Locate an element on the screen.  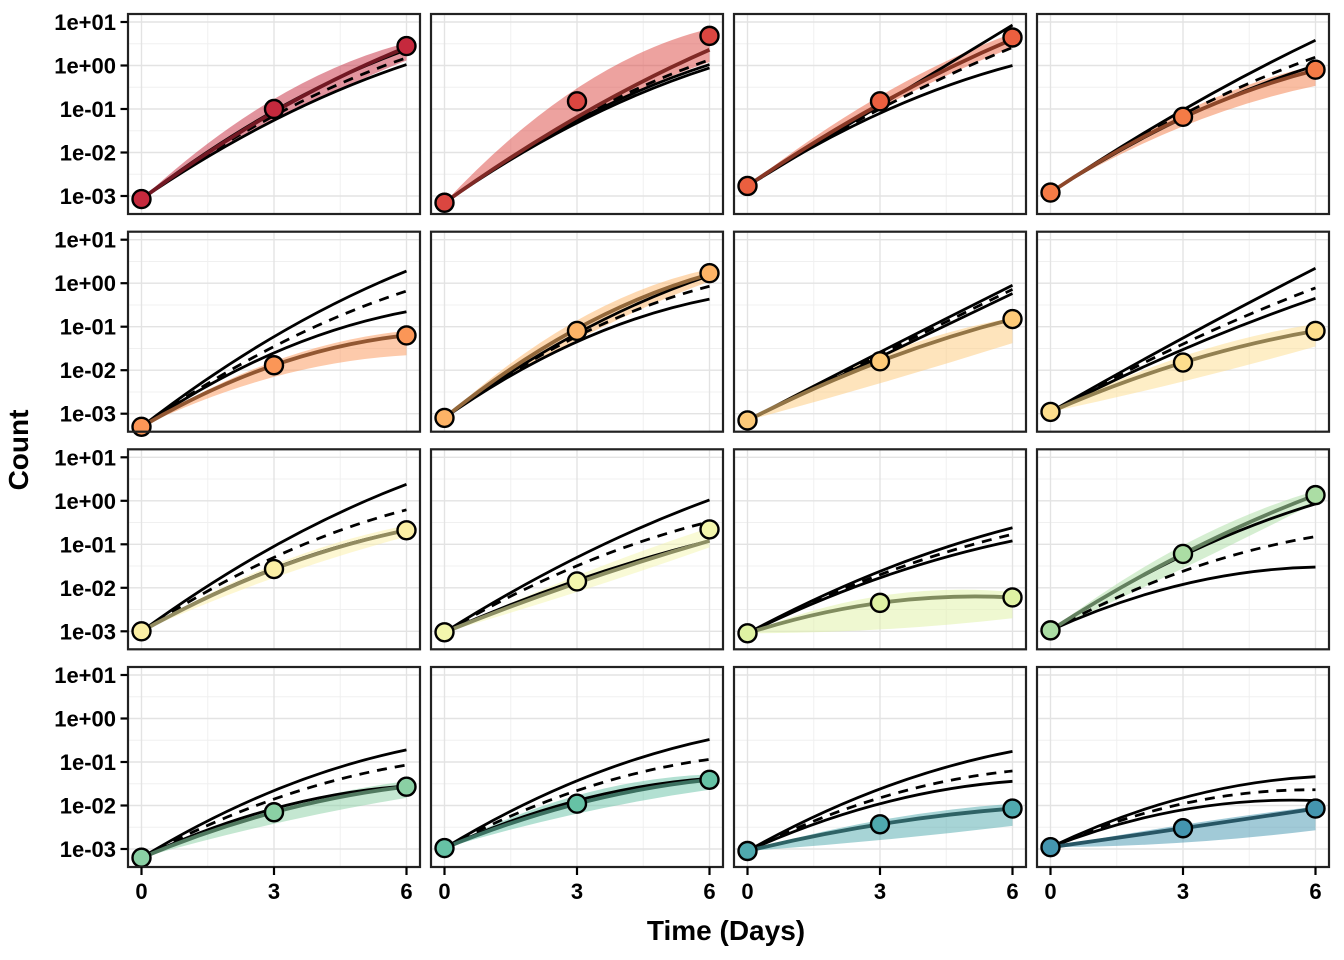
facet-r1c2 is located at coordinates (577, 114).